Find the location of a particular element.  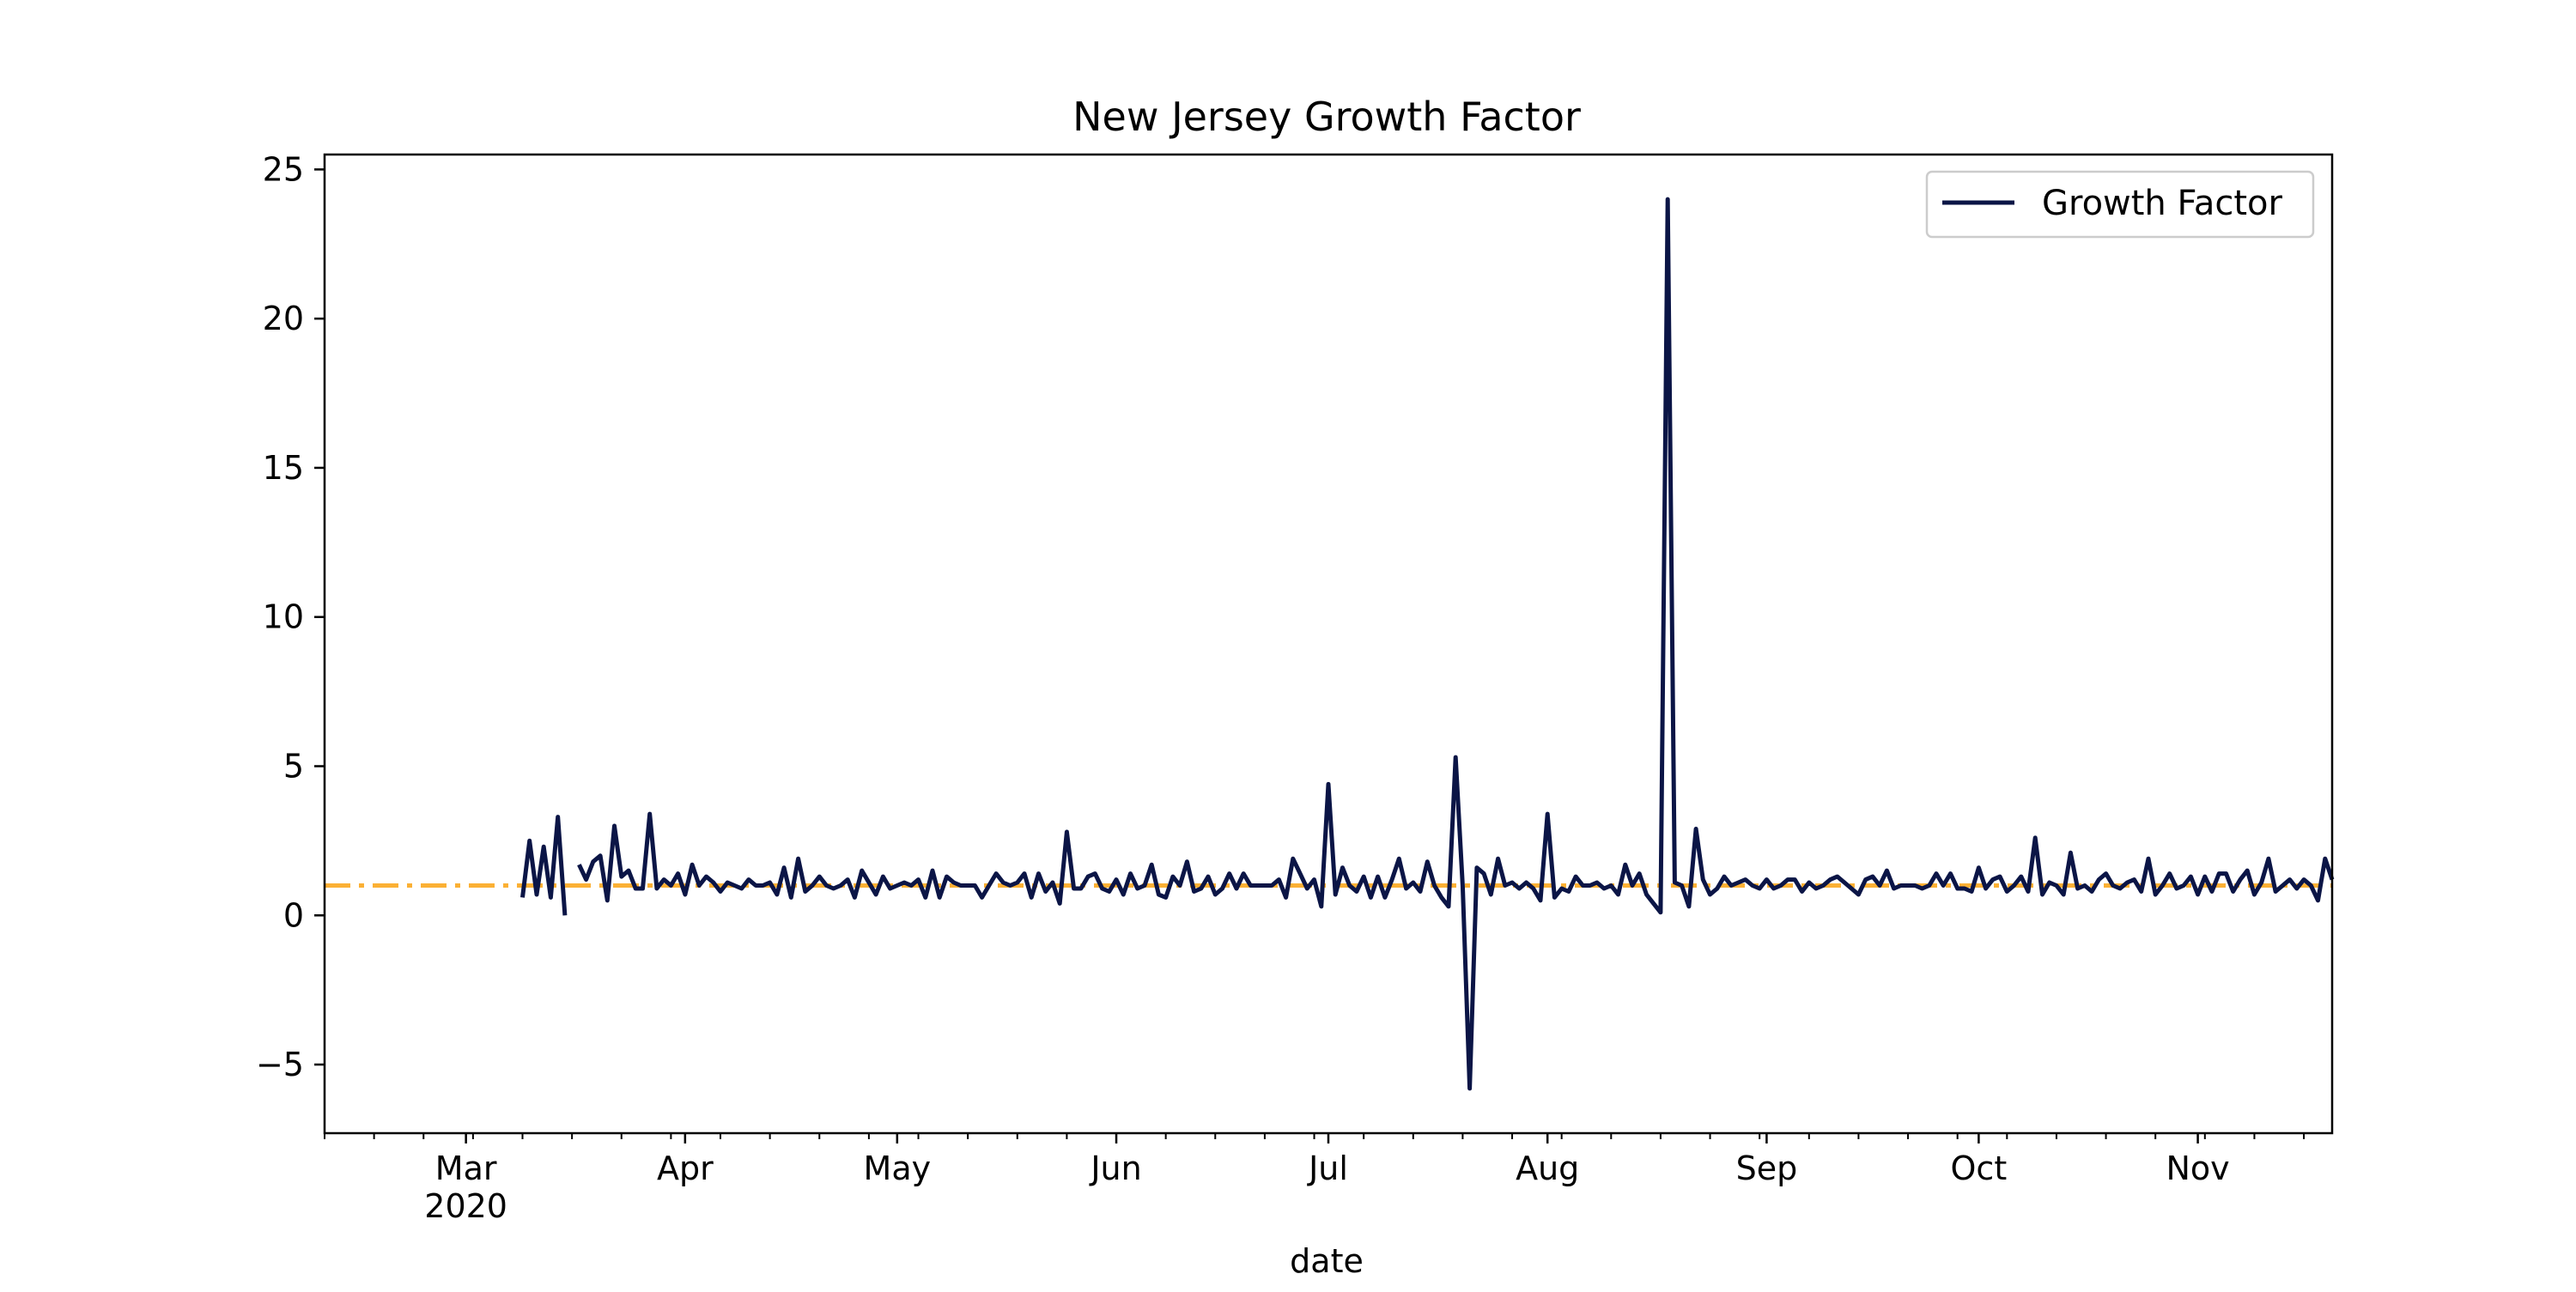

y-tick-label: 0 is located at coordinates (293, 915).